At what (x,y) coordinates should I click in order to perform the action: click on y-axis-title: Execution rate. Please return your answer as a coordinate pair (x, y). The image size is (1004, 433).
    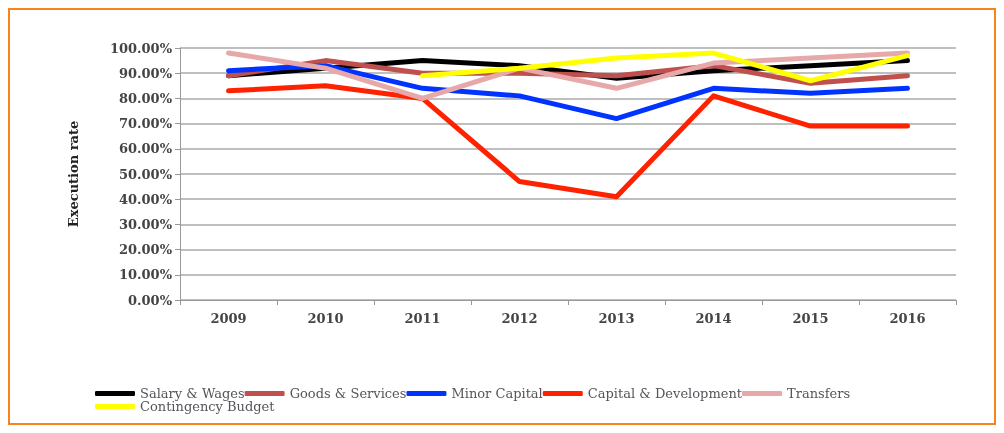
    Looking at the image, I should click on (73, 174).